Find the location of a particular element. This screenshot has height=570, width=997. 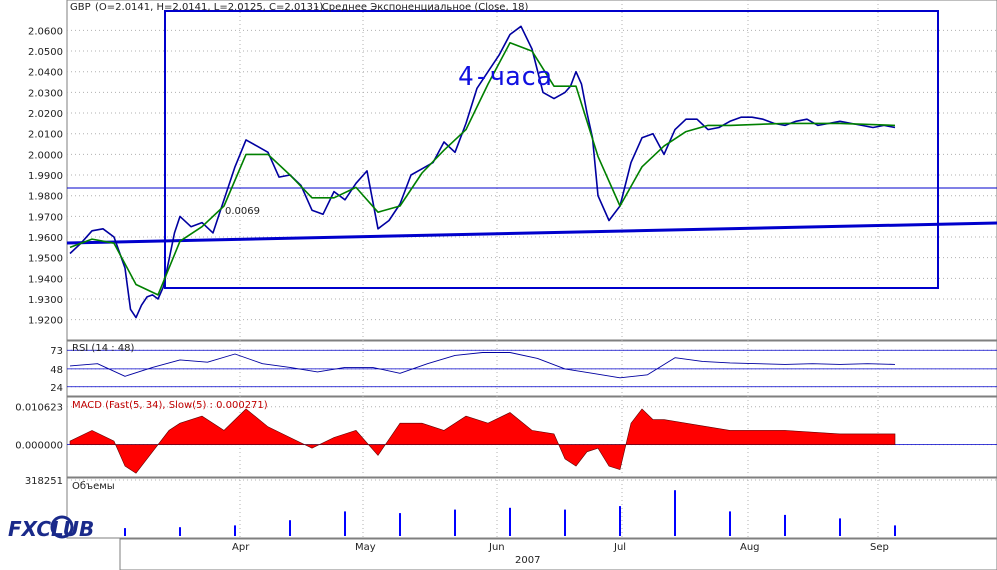

tick-label: 318251 is located at coordinates (44, 481).